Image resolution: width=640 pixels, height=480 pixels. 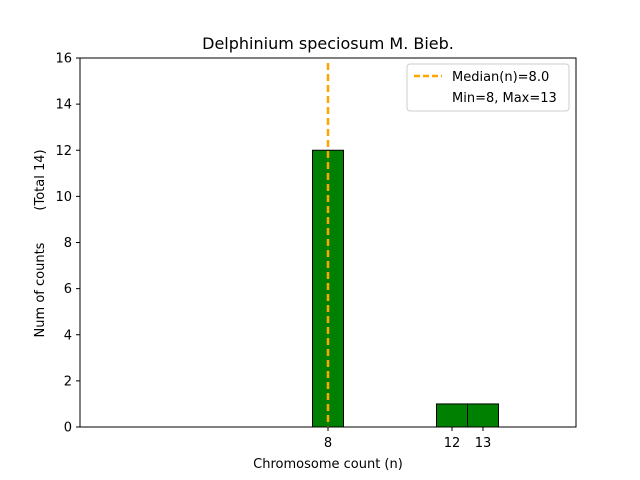 What do you see at coordinates (68, 289) in the screenshot?
I see `y-tick-label: 6` at bounding box center [68, 289].